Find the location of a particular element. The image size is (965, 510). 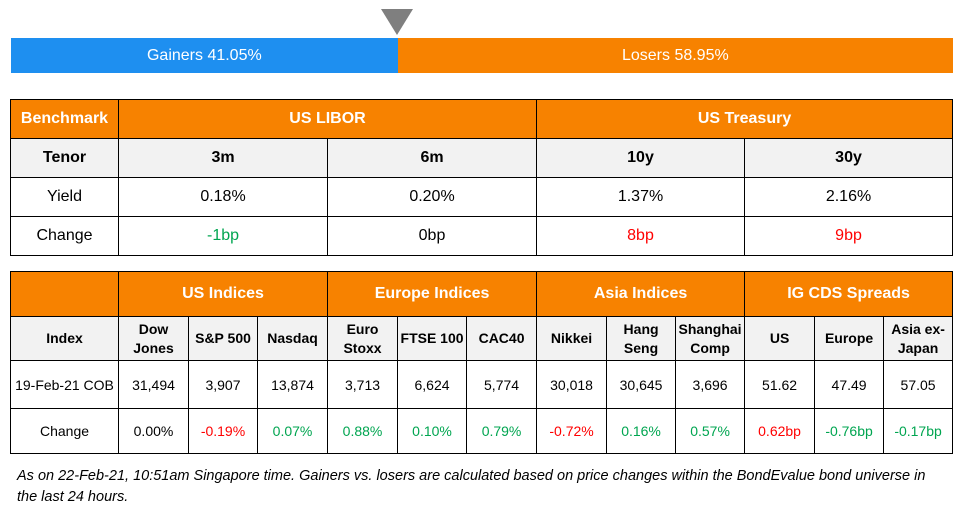

rate-change-cell: -1bp is located at coordinates (223, 236).